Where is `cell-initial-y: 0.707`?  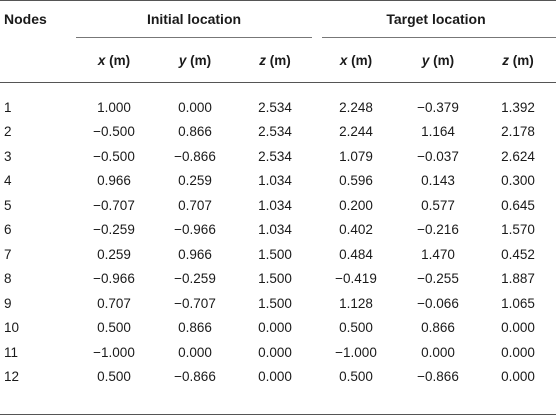 cell-initial-y: 0.707 is located at coordinates (195, 205).